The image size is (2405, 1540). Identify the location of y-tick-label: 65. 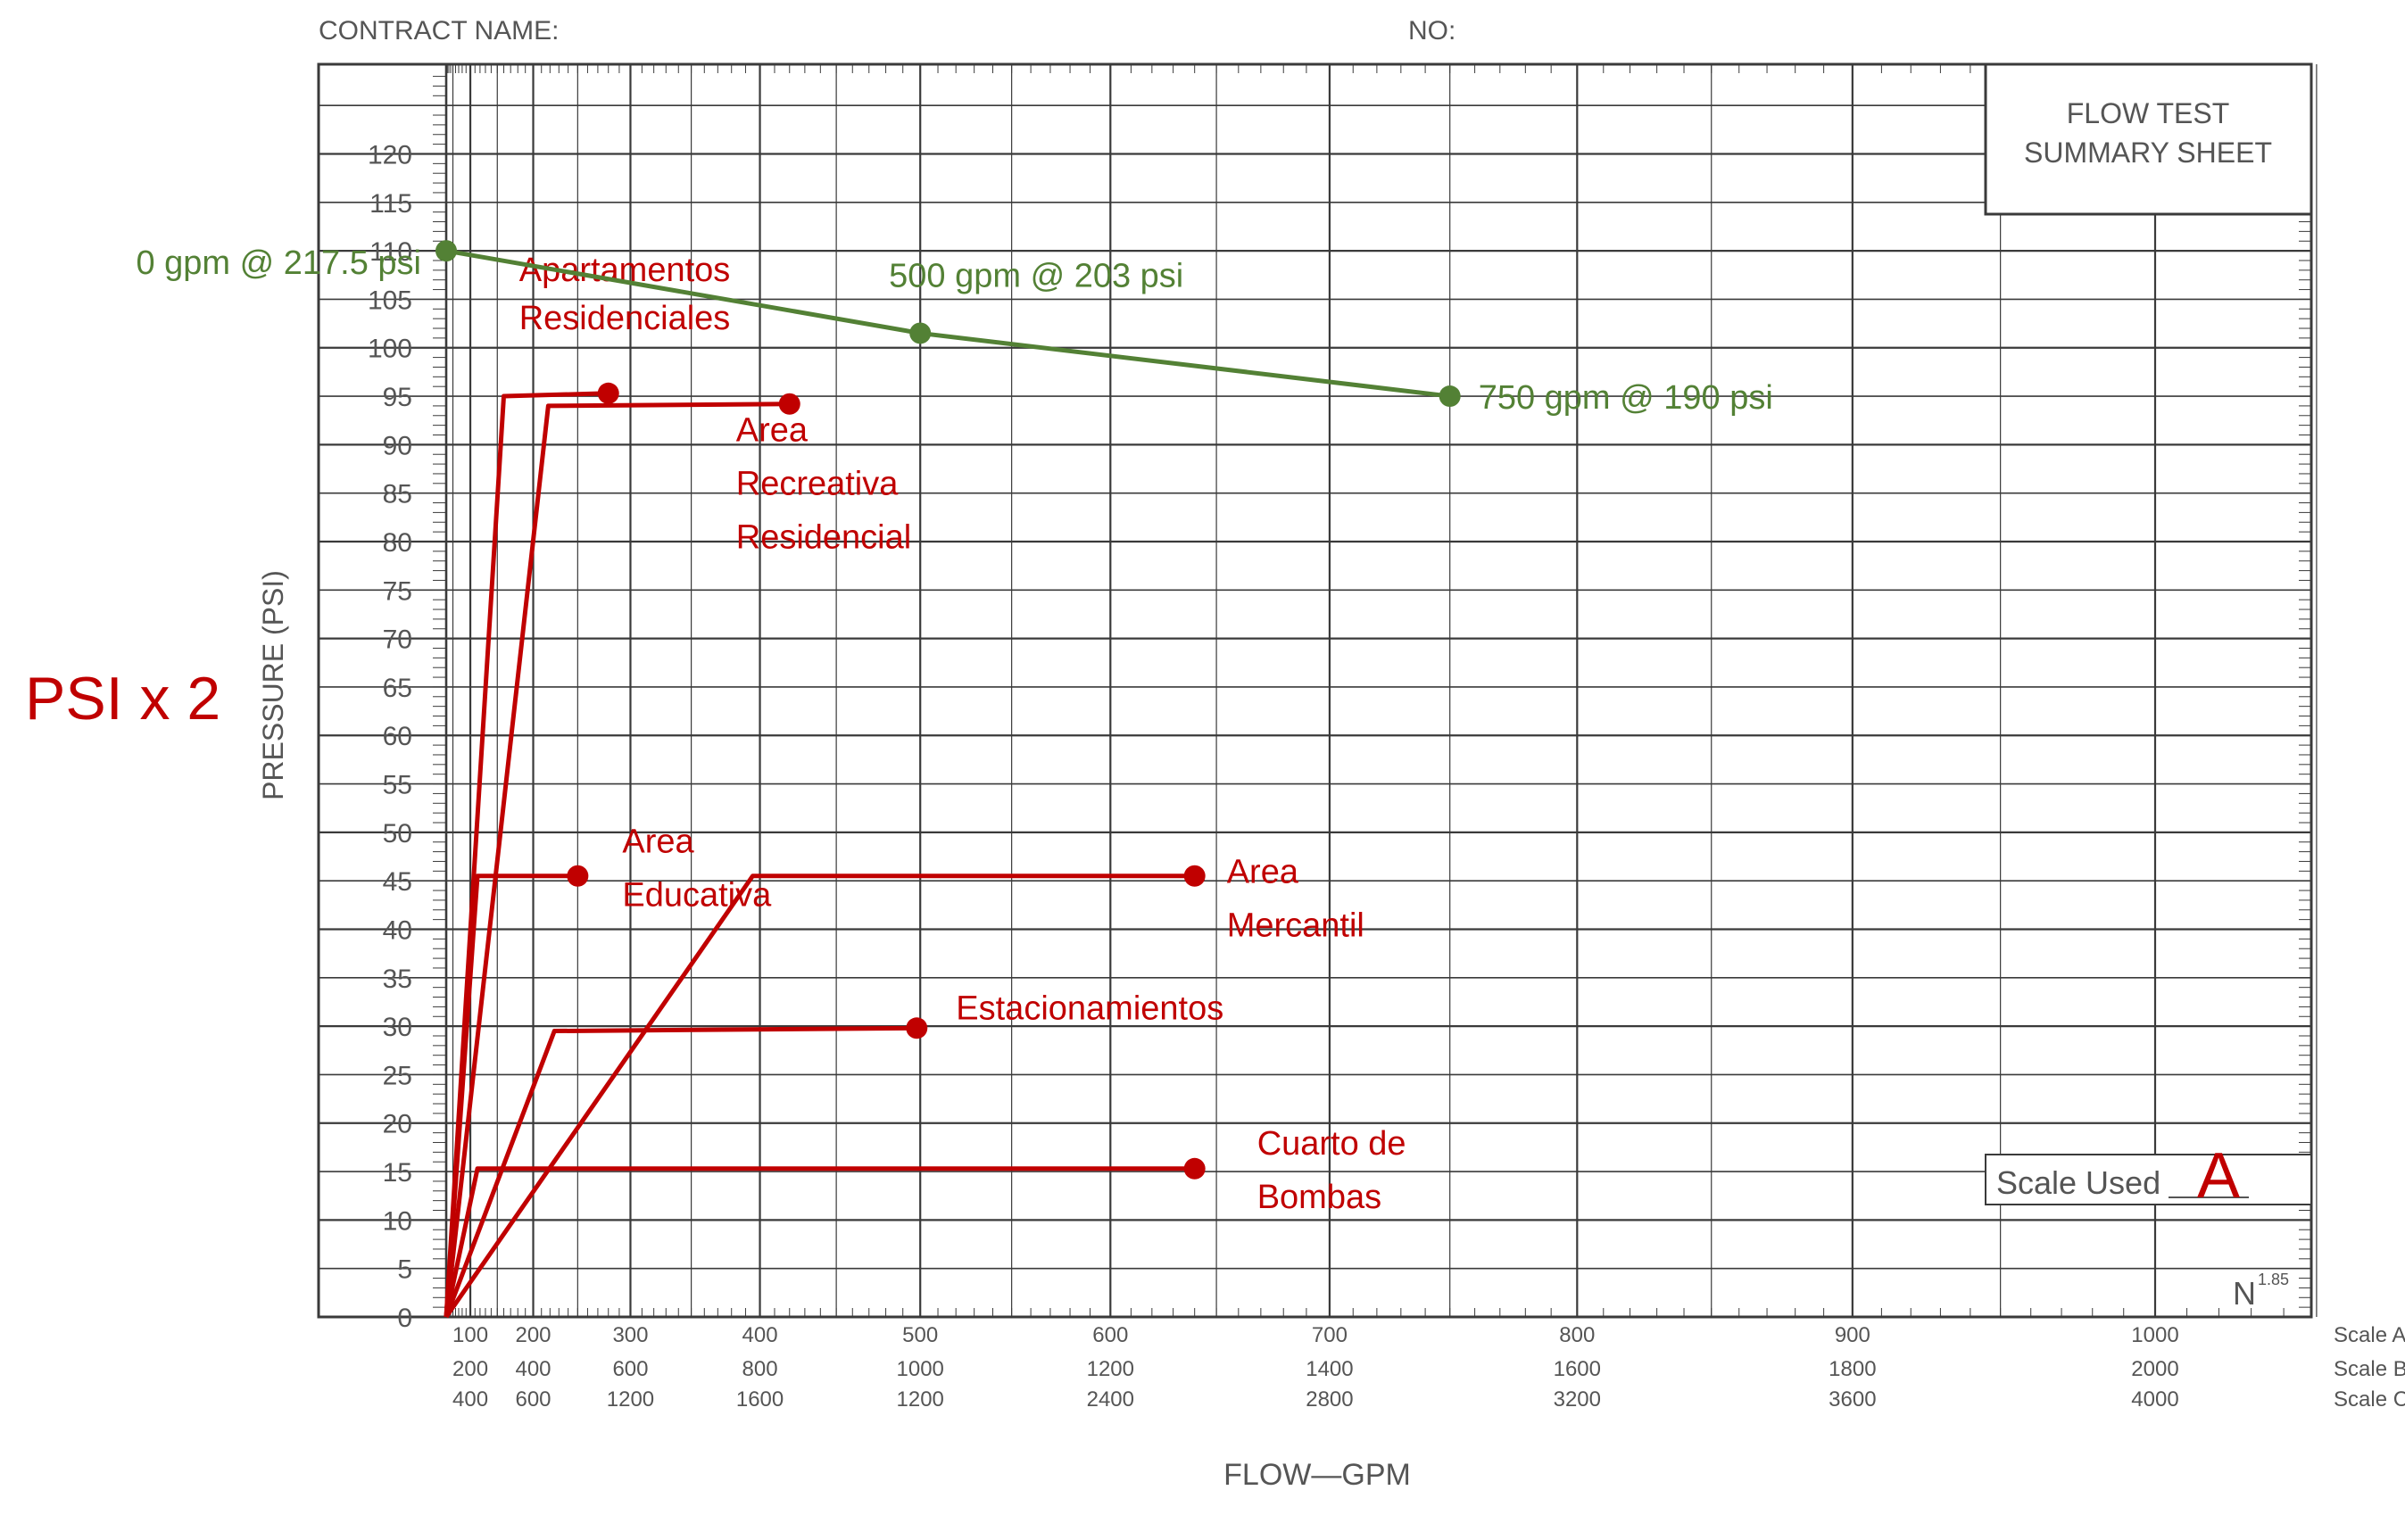
(397, 689).